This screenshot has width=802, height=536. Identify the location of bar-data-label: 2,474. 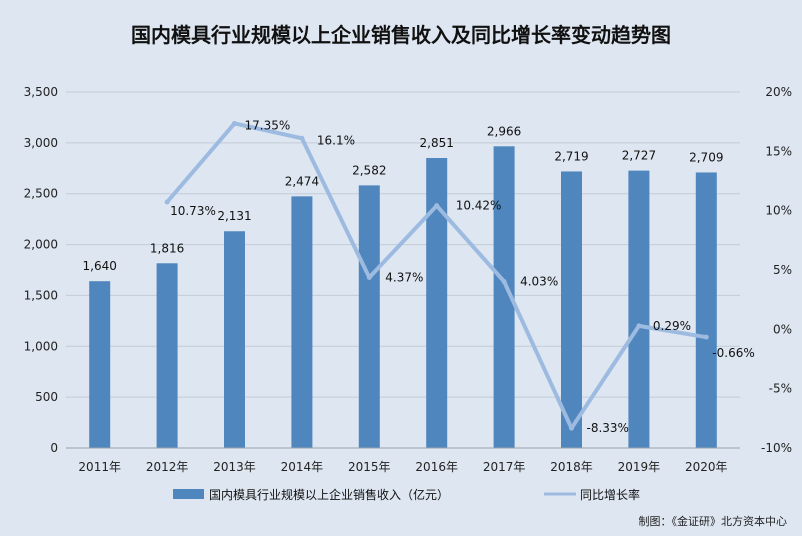
(302, 181).